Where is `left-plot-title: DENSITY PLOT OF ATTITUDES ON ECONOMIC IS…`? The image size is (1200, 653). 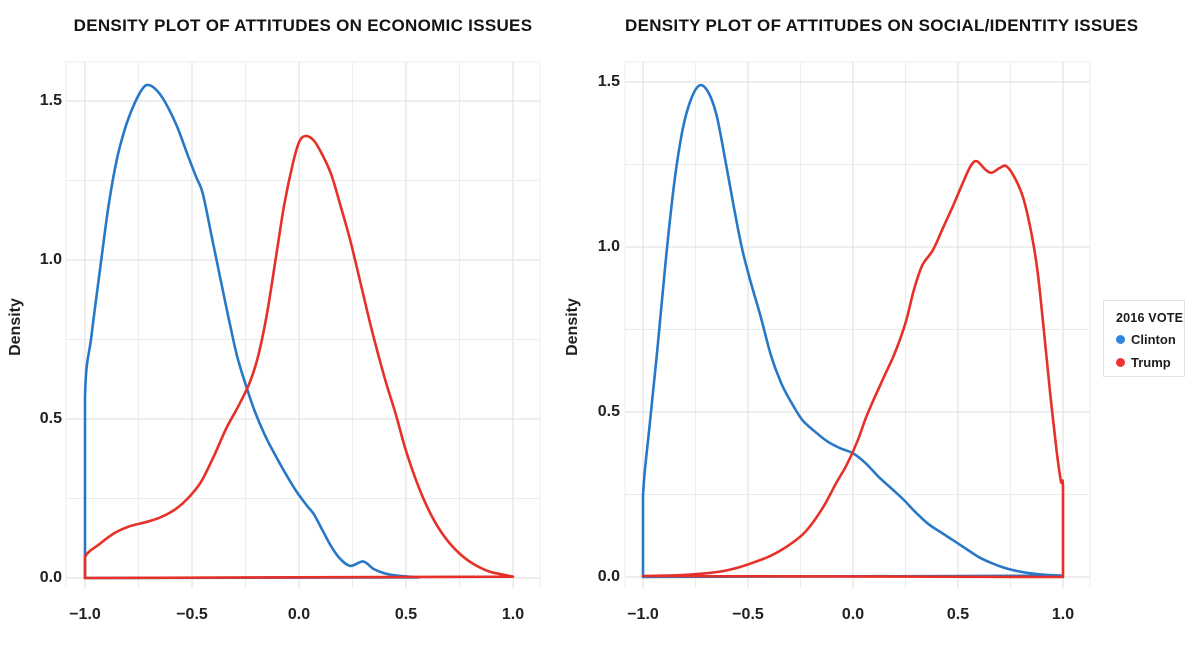
left-plot-title: DENSITY PLOT OF ATTITUDES ON ECONOMIC IS… is located at coordinates (303, 25).